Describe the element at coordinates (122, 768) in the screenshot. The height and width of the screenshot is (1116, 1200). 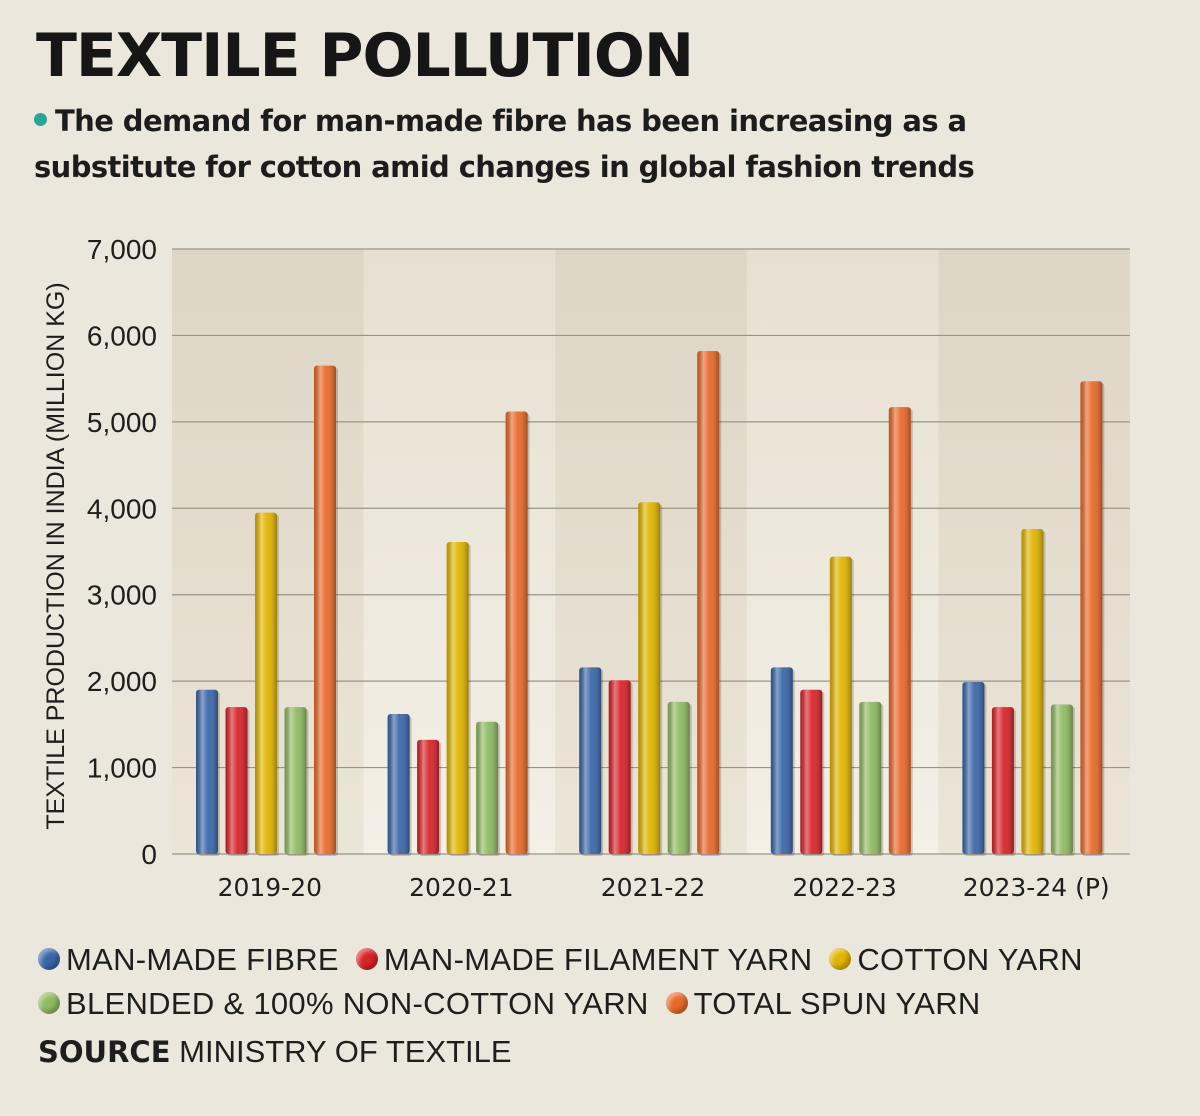
I see `y-tick-label: 1,000` at that location.